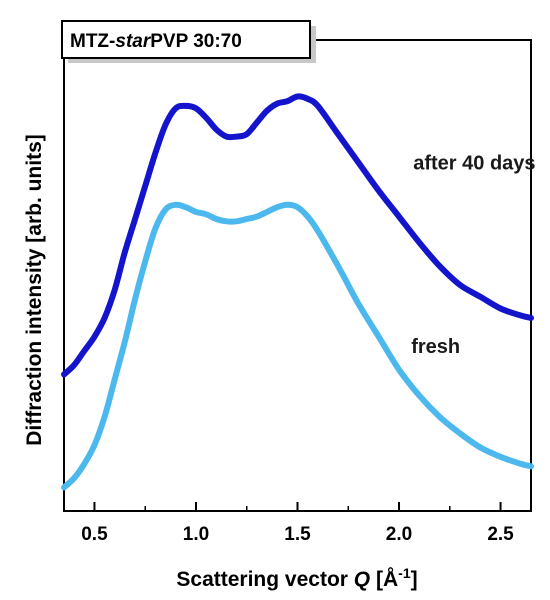 This screenshot has height=600, width=550. Describe the element at coordinates (196, 534) in the screenshot. I see `x-tick-label: 1.0` at that location.